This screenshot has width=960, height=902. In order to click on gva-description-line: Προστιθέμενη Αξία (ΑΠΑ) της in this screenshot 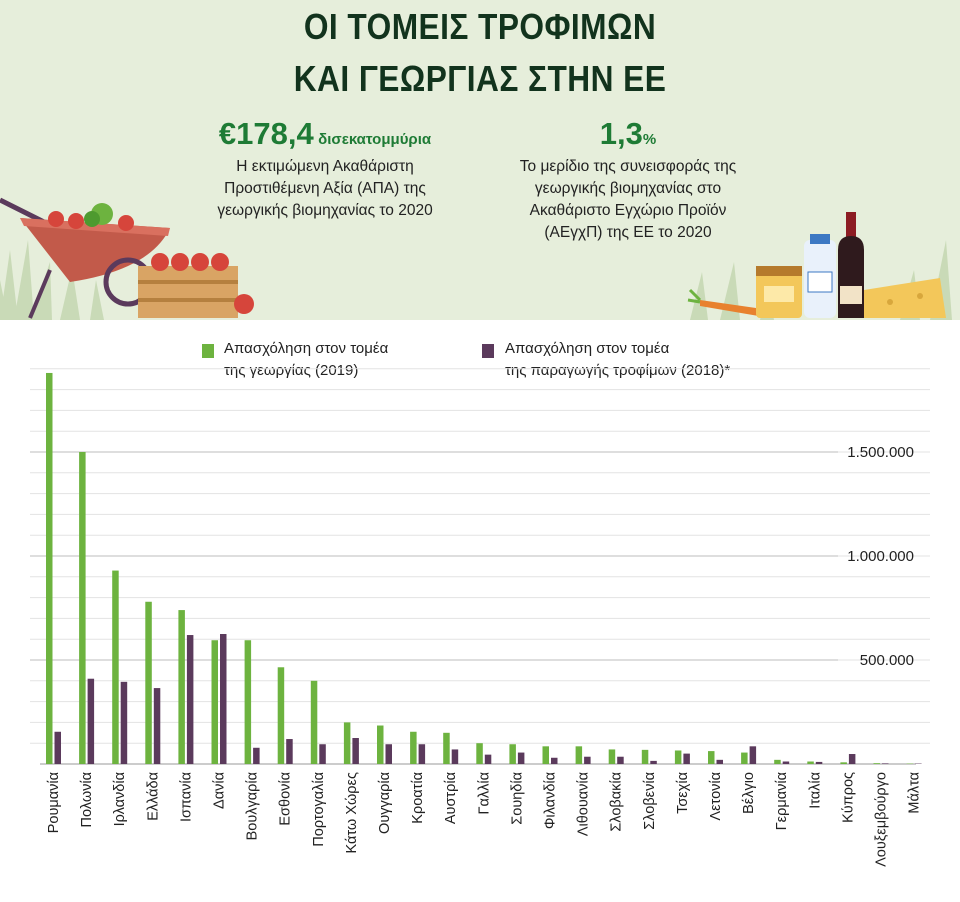, I will do `click(325, 188)`.